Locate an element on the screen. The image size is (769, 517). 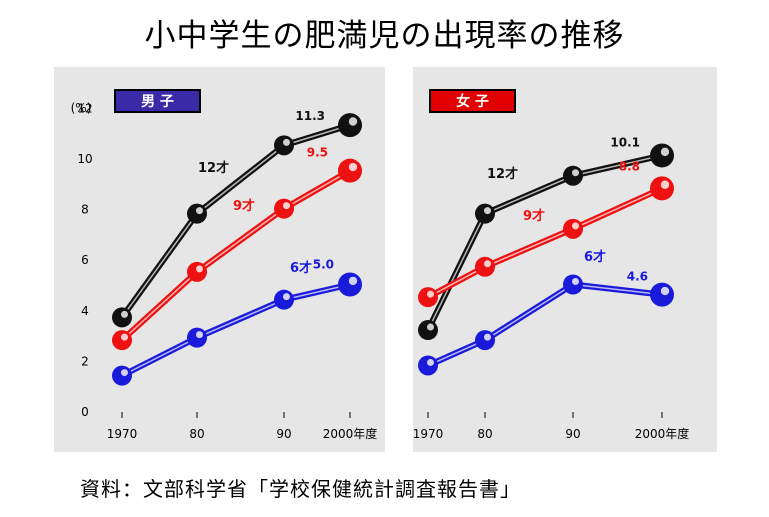
girls-end-value-label: 8.8 is located at coordinates (629, 166).